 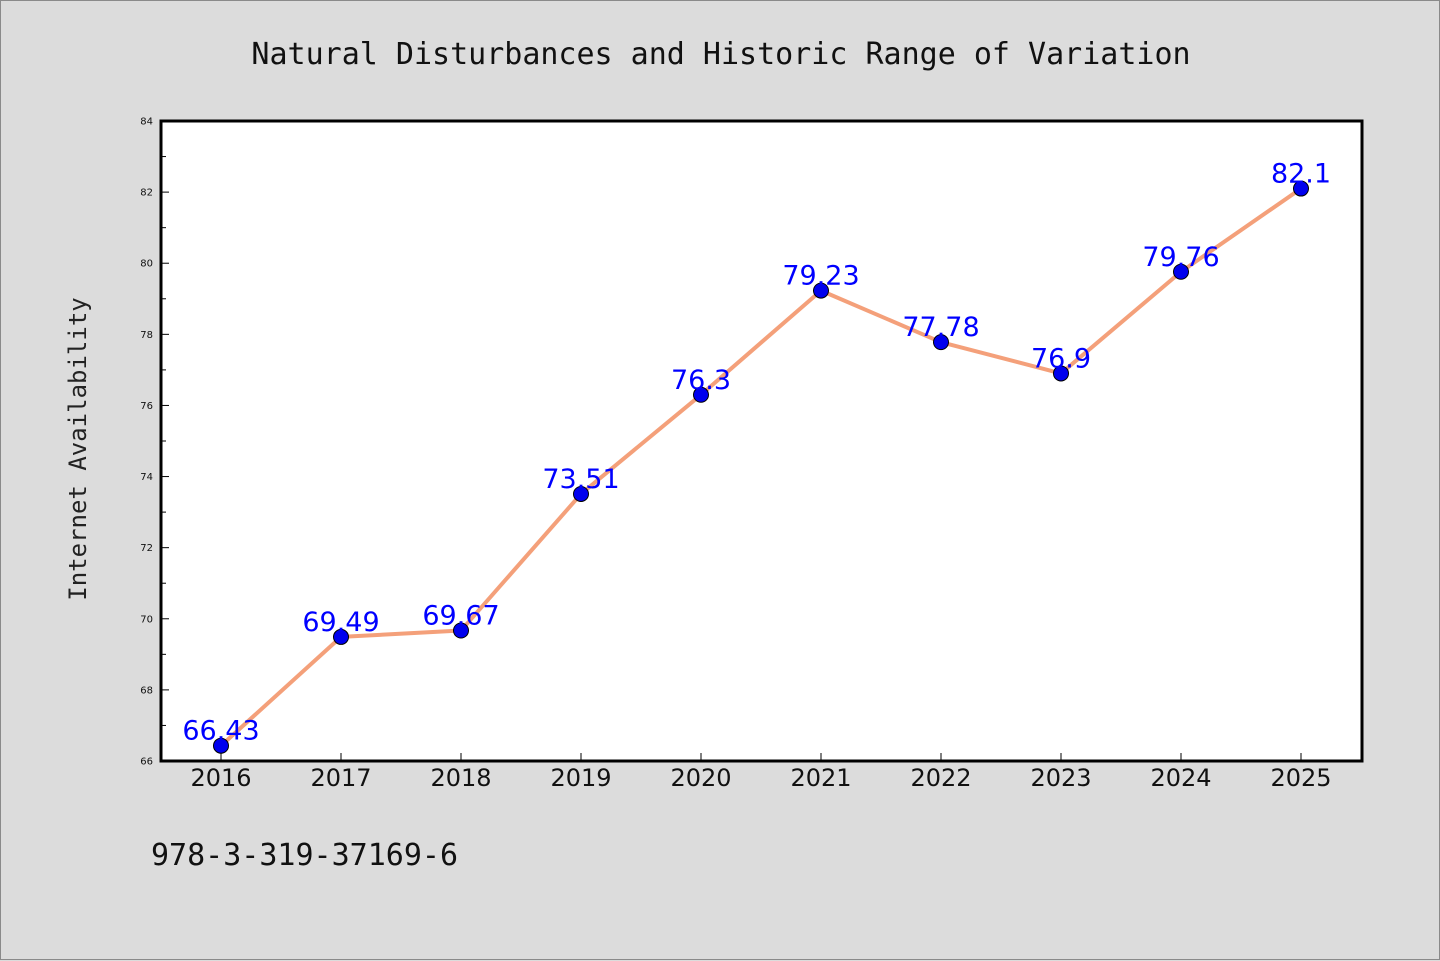 What do you see at coordinates (1300, 778) in the screenshot?
I see `x-tick-label: 2025` at bounding box center [1300, 778].